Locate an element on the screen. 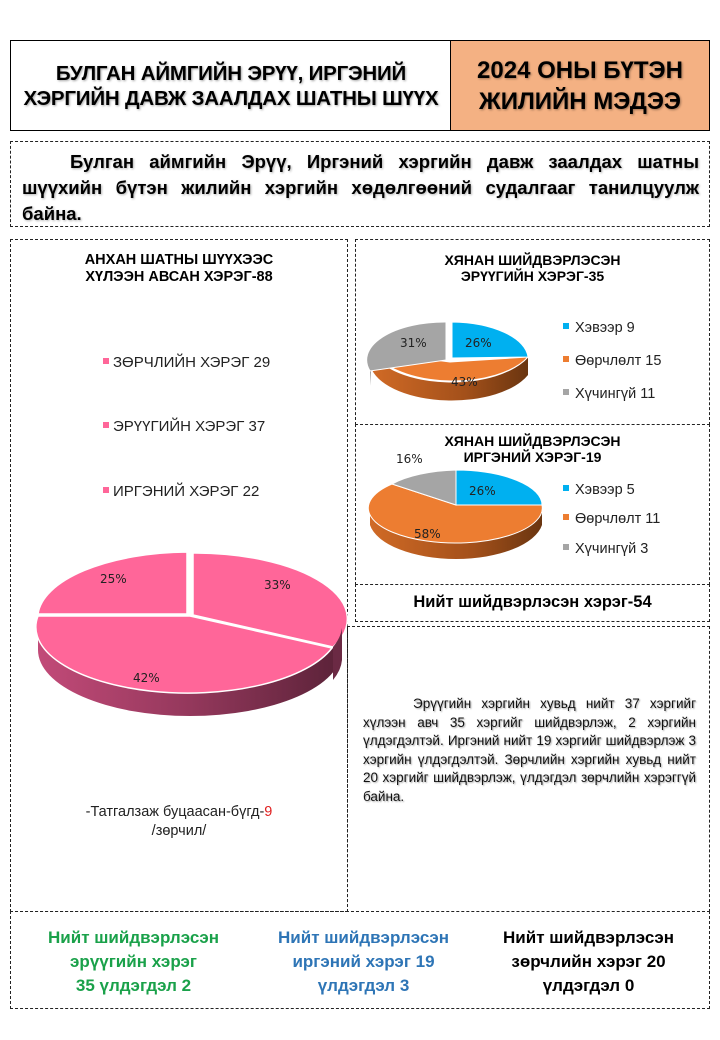 The width and height of the screenshot is (720, 1040). legend-label: ЗӨРЧЛИЙН ХЭРЭГ 29 is located at coordinates (192, 362).